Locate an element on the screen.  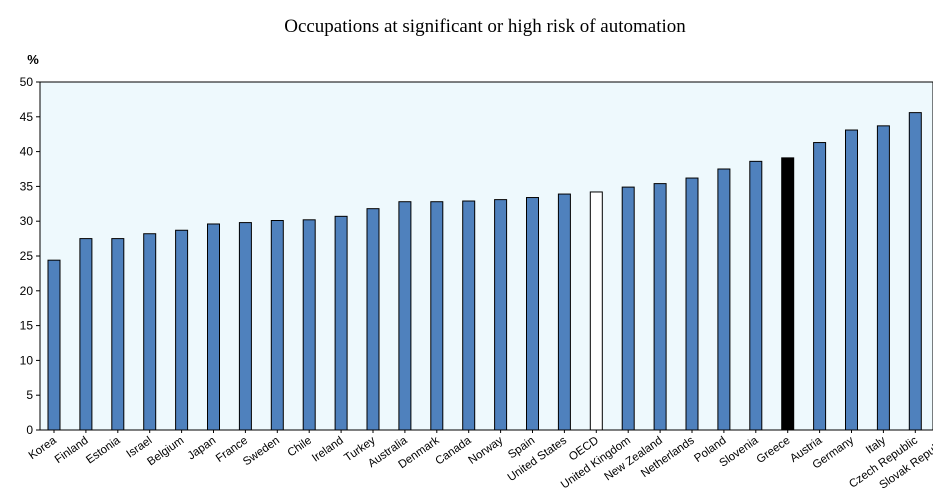
y-tick-label: 15 is located at coordinates (27, 326).